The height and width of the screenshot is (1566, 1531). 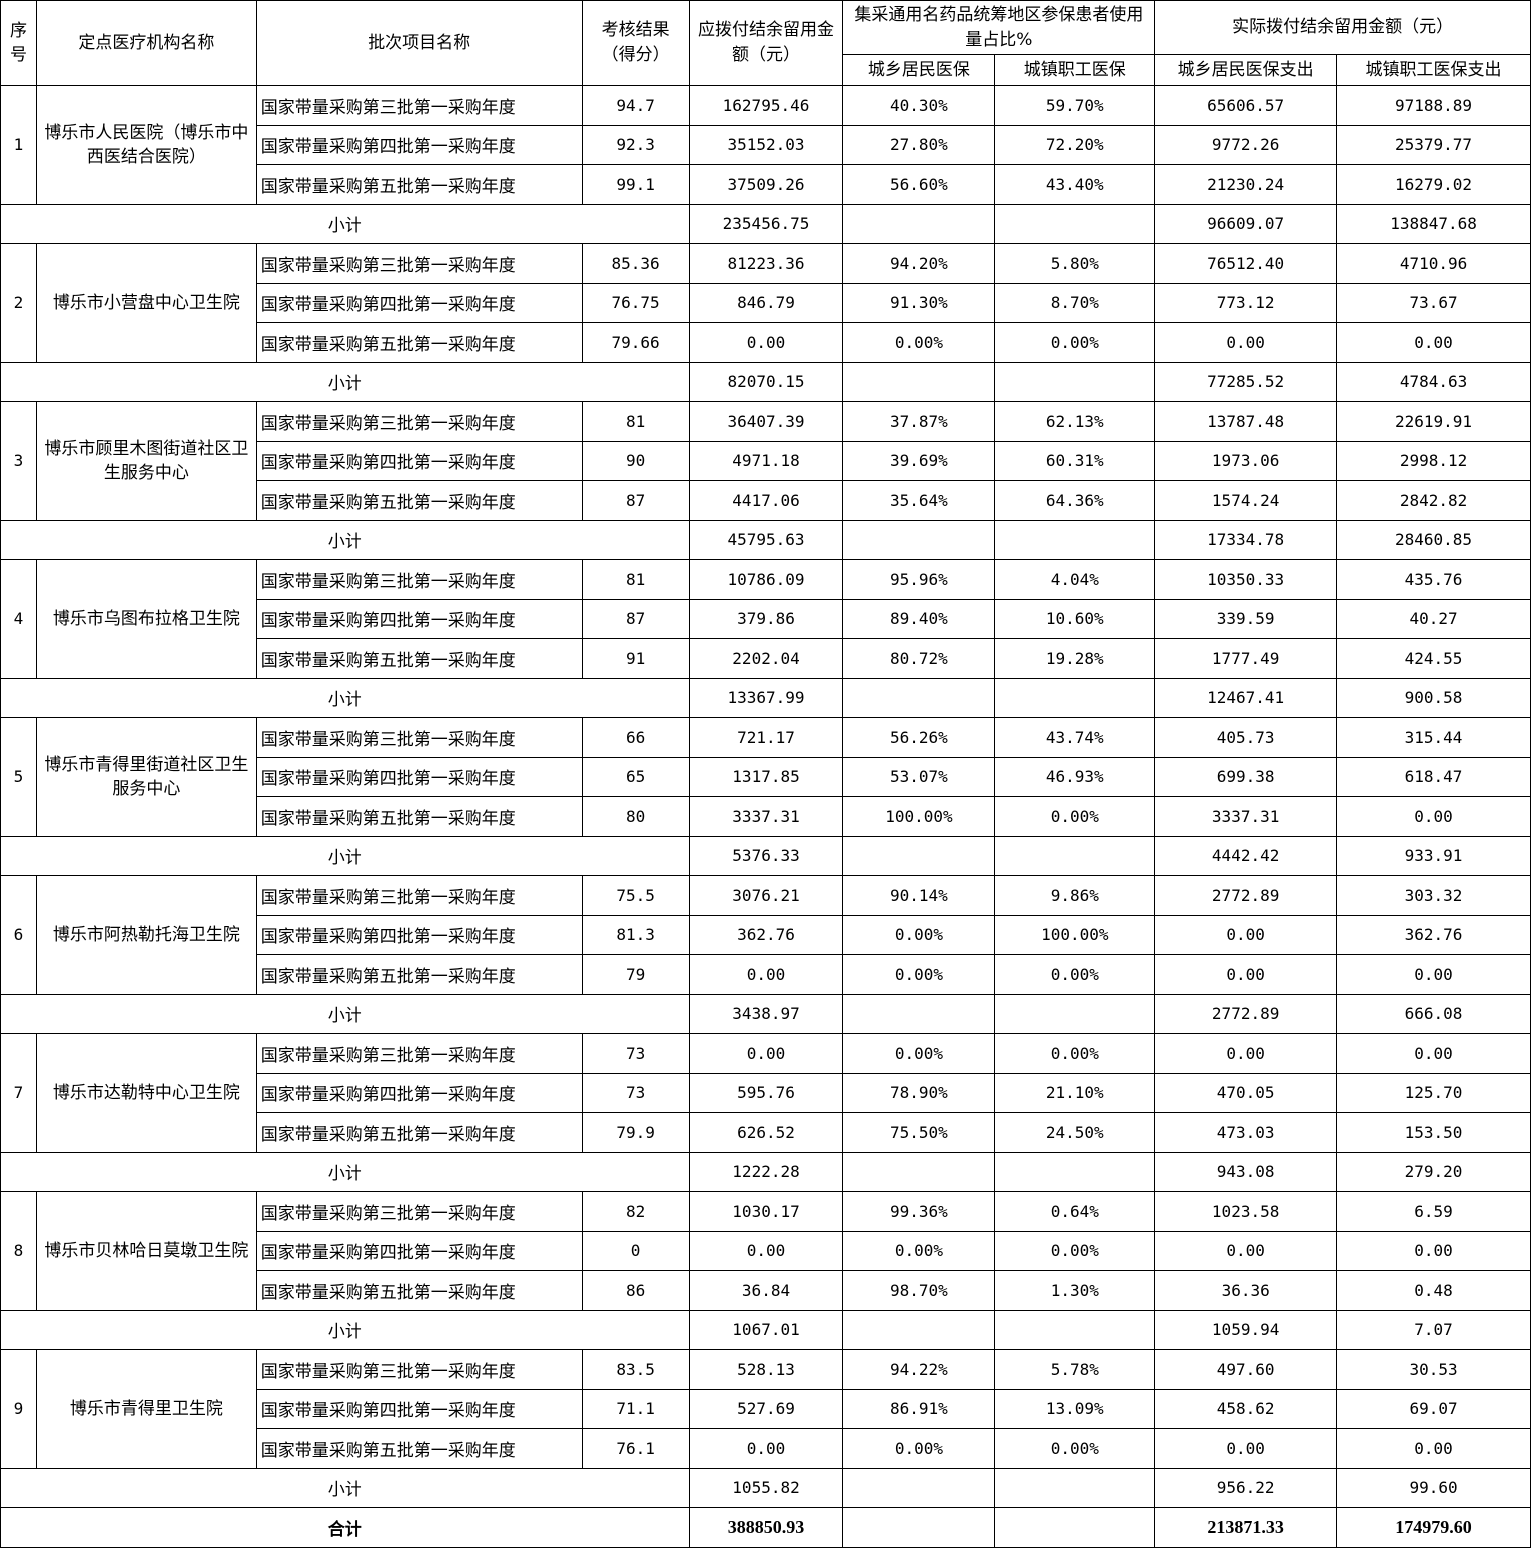 I want to click on seq-cell: 4, so click(x=18, y=619).